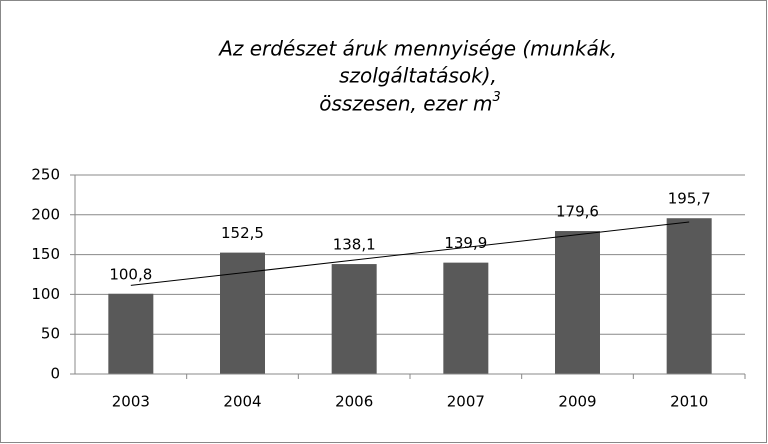 This screenshot has width=768, height=444. I want to click on trend-line, so click(410, 253).